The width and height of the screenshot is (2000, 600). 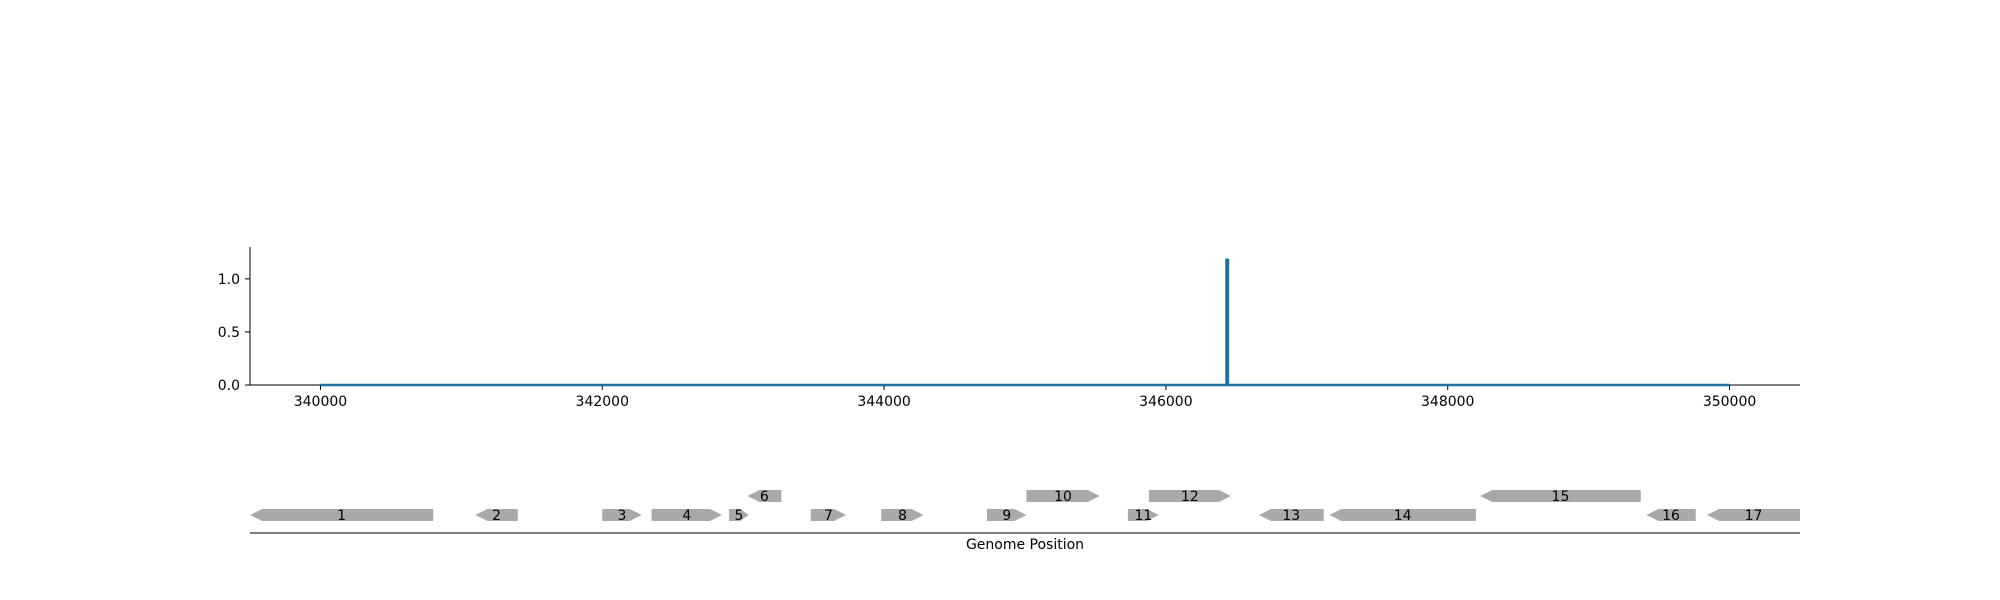 What do you see at coordinates (320, 402) in the screenshot?
I see `x-tick-label: 340000` at bounding box center [320, 402].